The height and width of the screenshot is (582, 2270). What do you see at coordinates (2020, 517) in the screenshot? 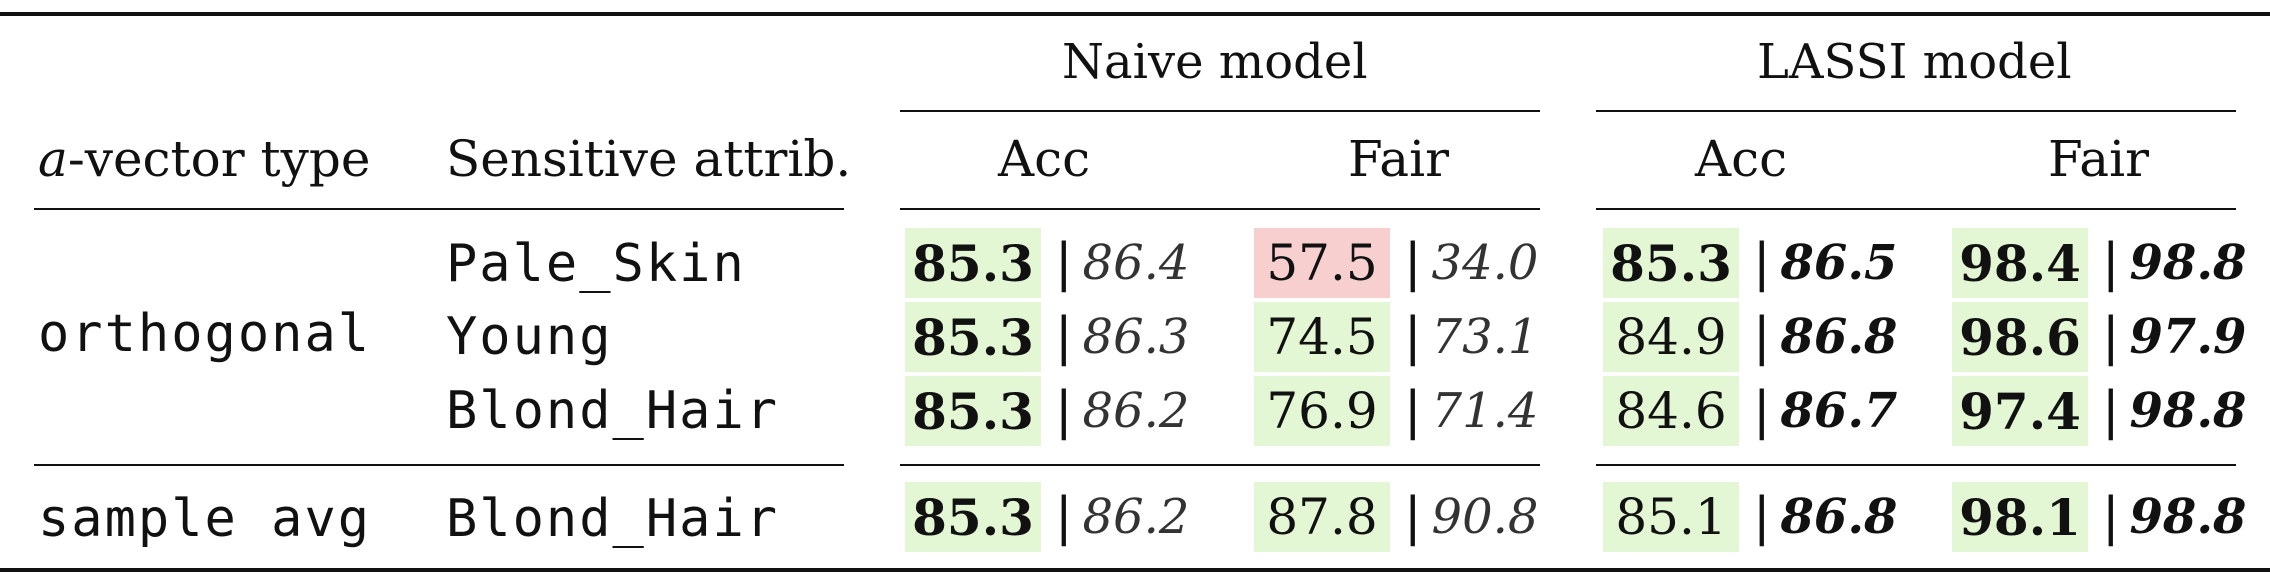
I see `lassi-fair-main: 98.1` at bounding box center [2020, 517].